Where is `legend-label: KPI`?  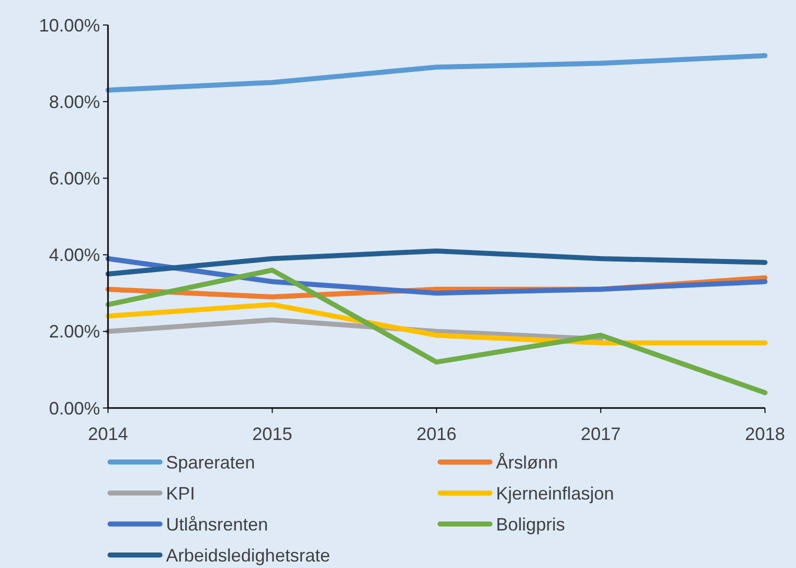 legend-label: KPI is located at coordinates (181, 493).